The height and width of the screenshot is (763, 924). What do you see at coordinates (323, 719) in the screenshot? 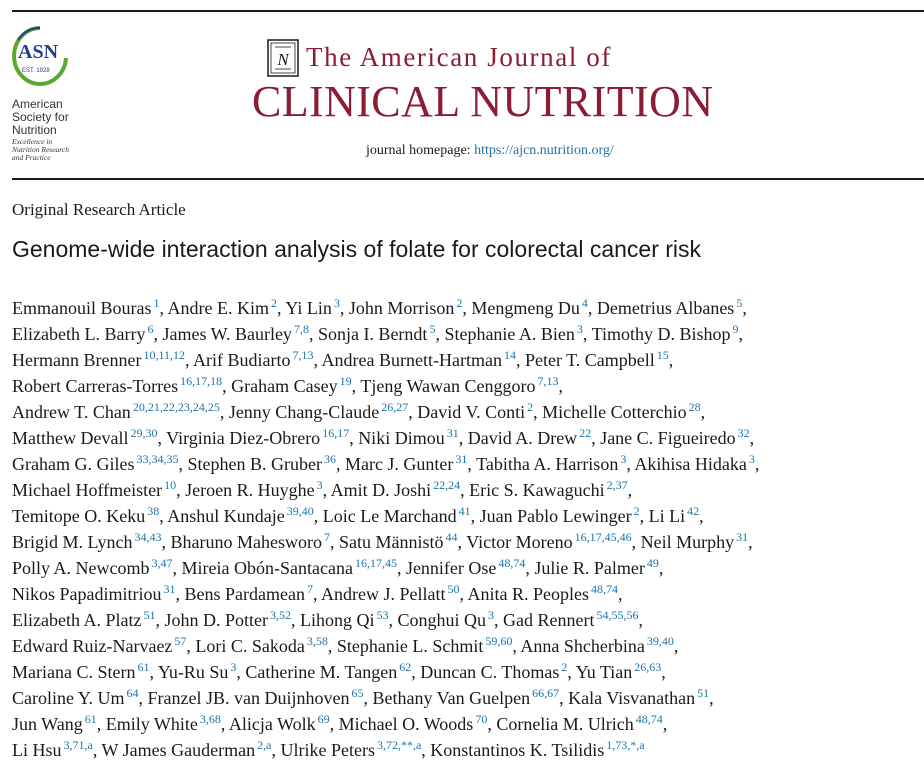
I see `author-affiliation-link: 69` at bounding box center [323, 719].